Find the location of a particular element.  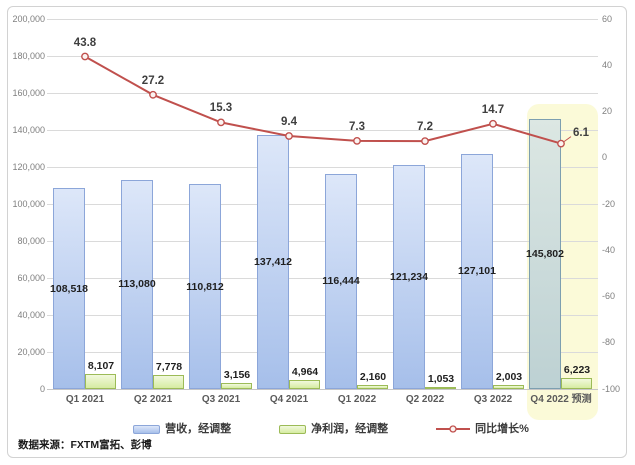

right-axis-tick-label: -20 is located at coordinates (609, 203).